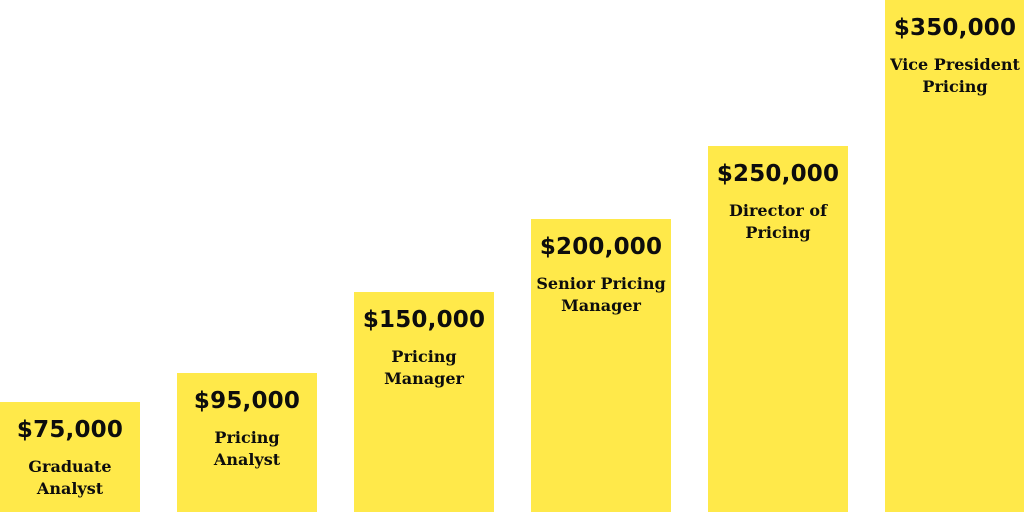  I want to click on bar-5: $250,000 Director of Pricing, so click(778, 329).